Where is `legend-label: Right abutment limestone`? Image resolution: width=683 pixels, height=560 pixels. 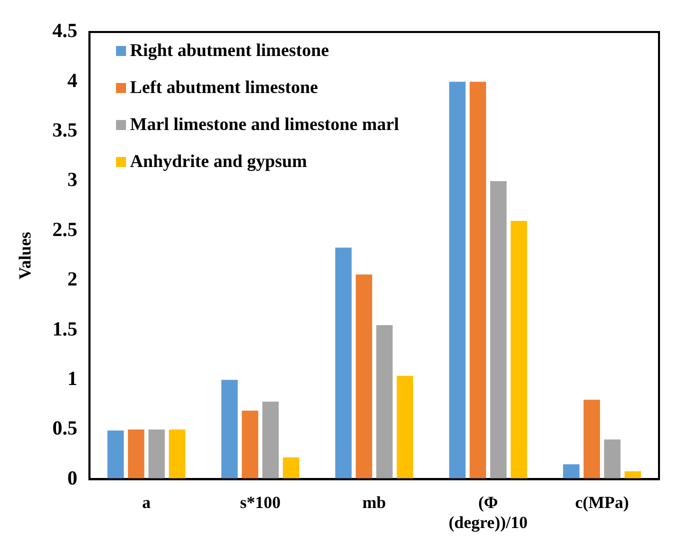 legend-label: Right abutment limestone is located at coordinates (229, 50).